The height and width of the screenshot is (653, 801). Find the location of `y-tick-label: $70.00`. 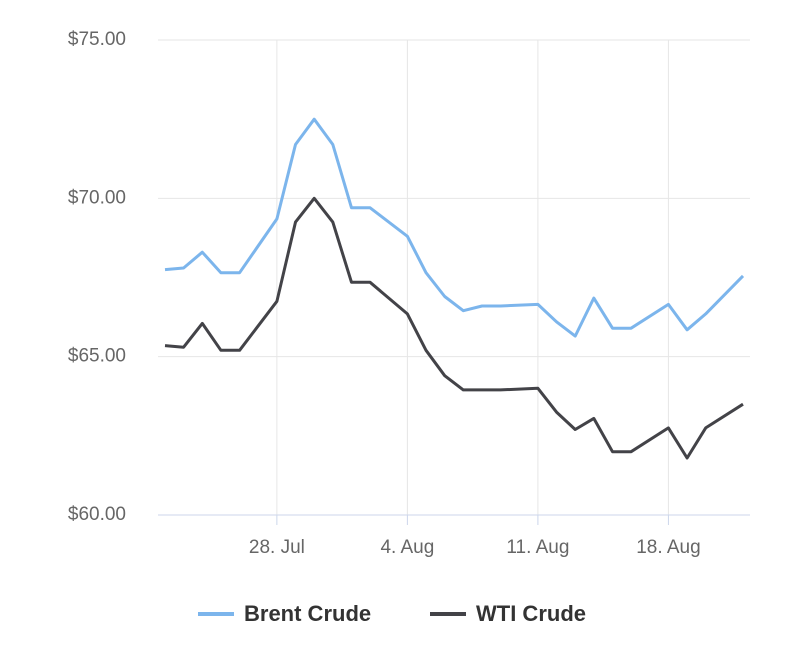

y-tick-label: $70.00 is located at coordinates (97, 197).